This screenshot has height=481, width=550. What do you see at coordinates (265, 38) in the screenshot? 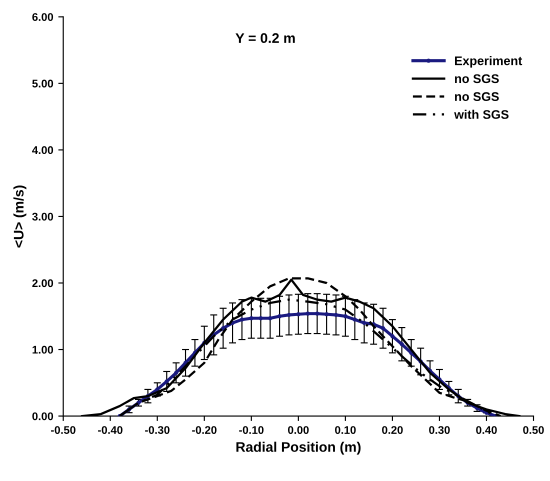
I see `annotation: Y = 0.2 m` at bounding box center [265, 38].